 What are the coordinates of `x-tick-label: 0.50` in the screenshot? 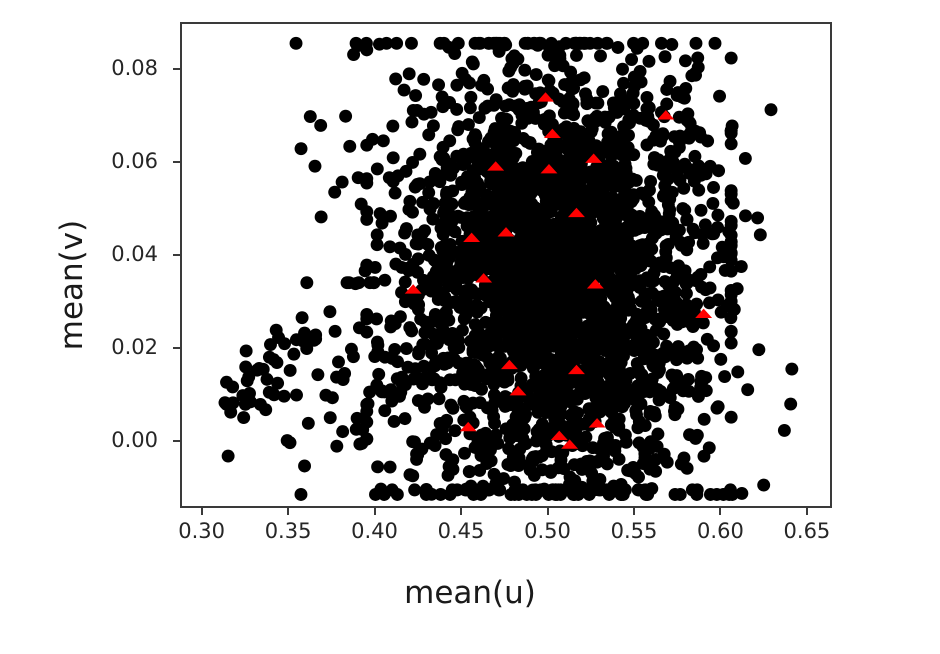 It's located at (547, 531).